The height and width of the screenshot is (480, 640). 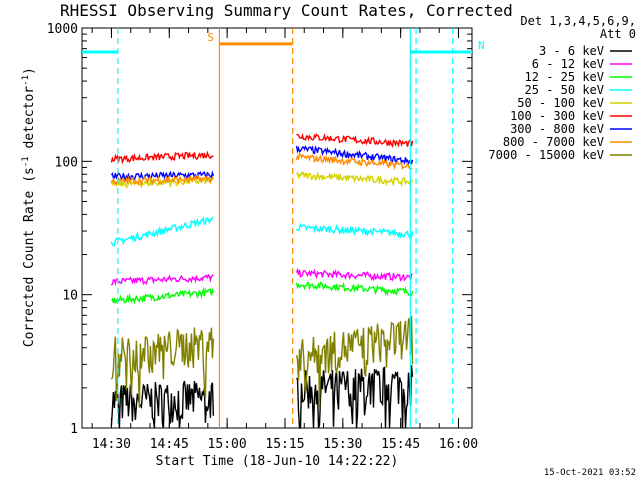 What do you see at coordinates (557, 116) in the screenshot?
I see `legend-label: 100 - 300 keV` at bounding box center [557, 116].